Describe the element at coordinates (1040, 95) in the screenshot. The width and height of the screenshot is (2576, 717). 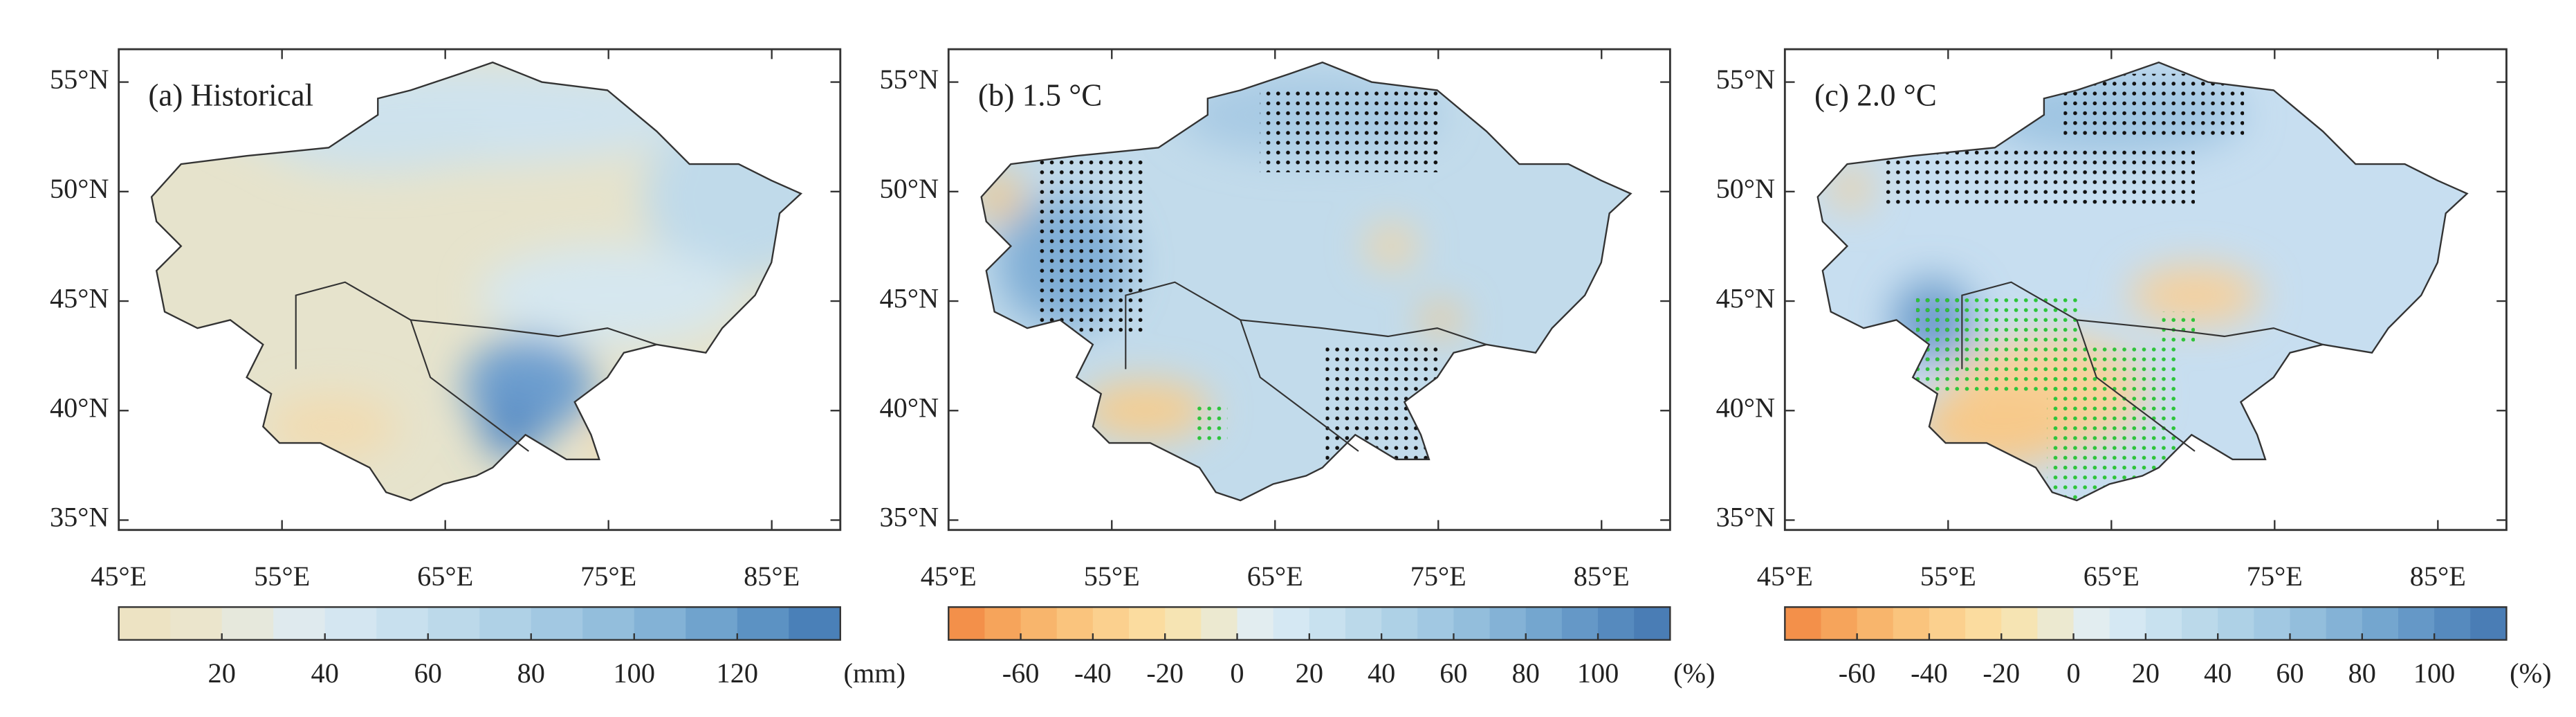
I see `panel-title: (b) 1.5 °C` at that location.